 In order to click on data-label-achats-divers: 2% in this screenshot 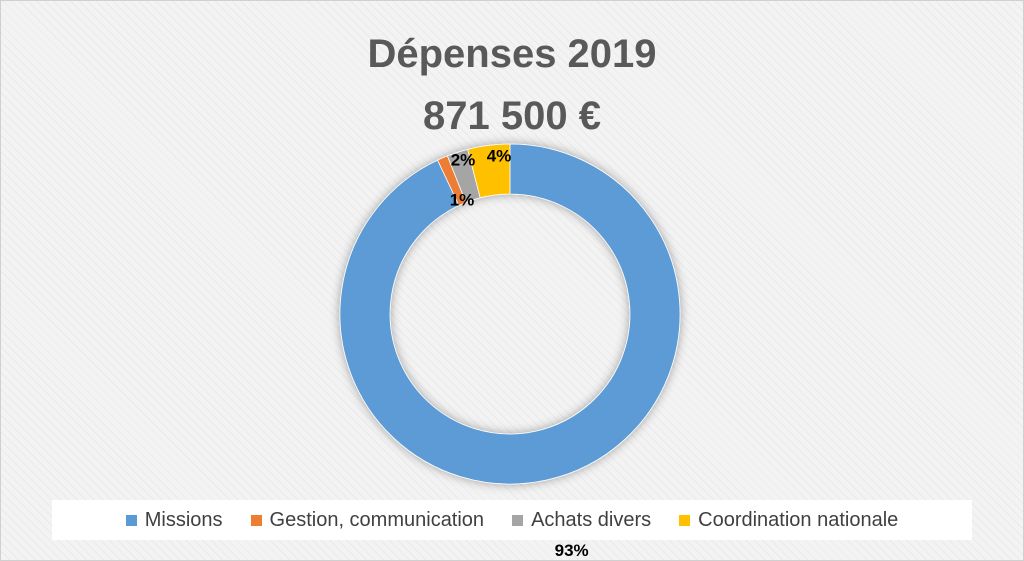, I will do `click(463, 159)`.